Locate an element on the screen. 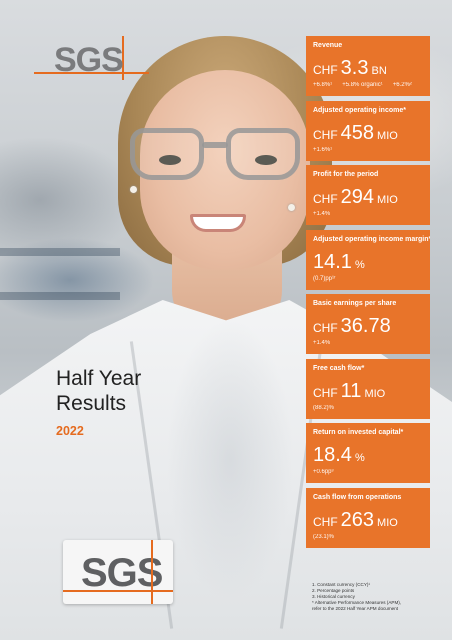 This screenshot has width=452, height=640. kpi-change-item: +6.8%¹ is located at coordinates (323, 85).